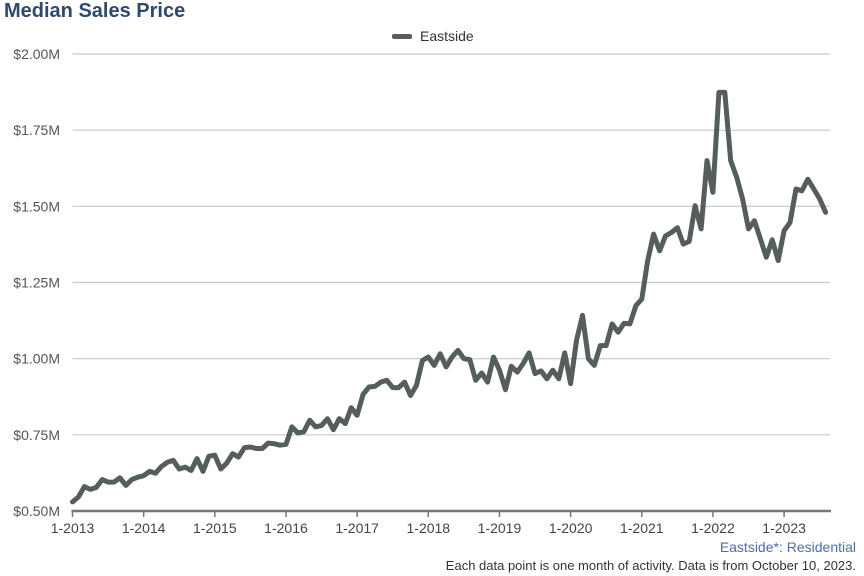  What do you see at coordinates (144, 528) in the screenshot?
I see `x-tick-label: 1-2014` at bounding box center [144, 528].